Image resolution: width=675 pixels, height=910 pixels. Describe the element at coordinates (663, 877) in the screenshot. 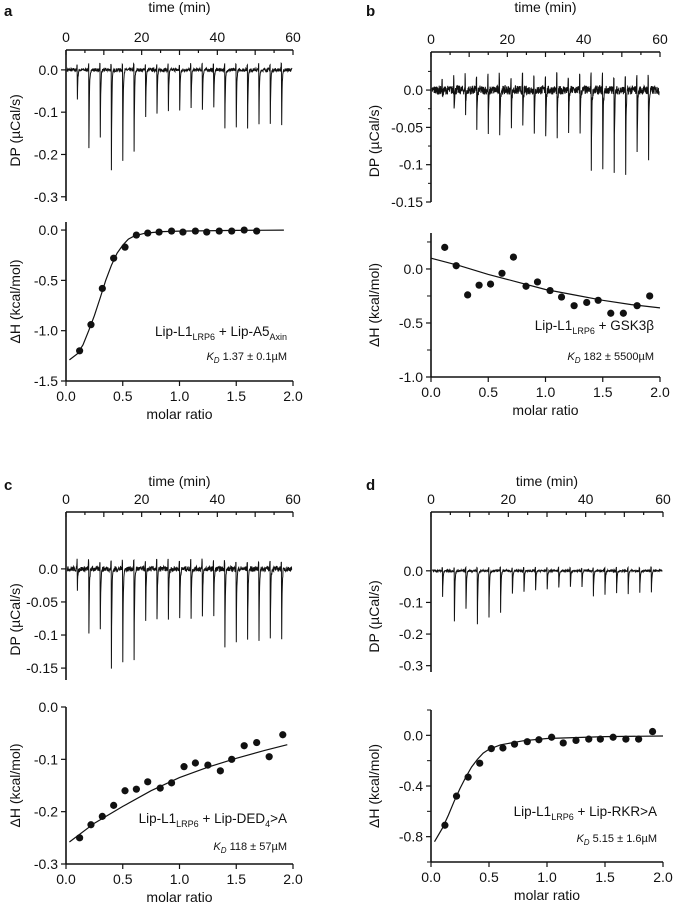

I see `molar-ratio-tick-label: 2.0` at that location.